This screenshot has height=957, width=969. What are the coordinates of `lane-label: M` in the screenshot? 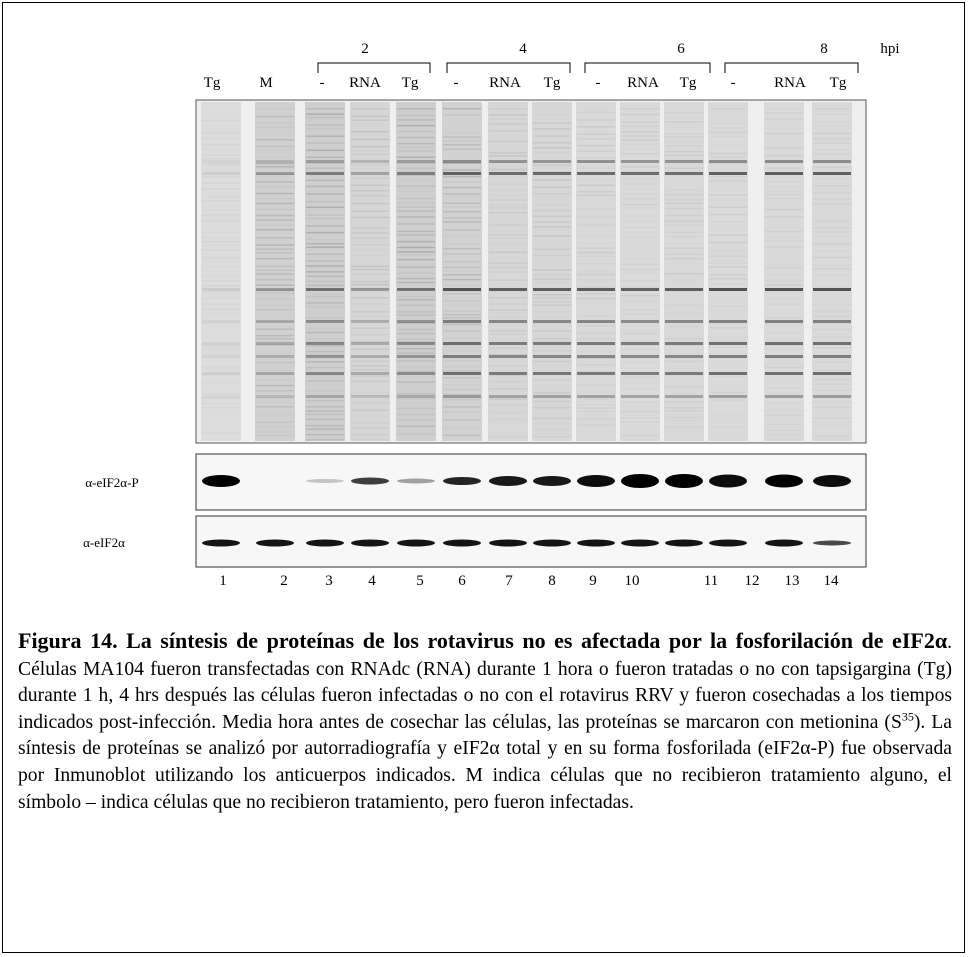 It's located at (265, 83).